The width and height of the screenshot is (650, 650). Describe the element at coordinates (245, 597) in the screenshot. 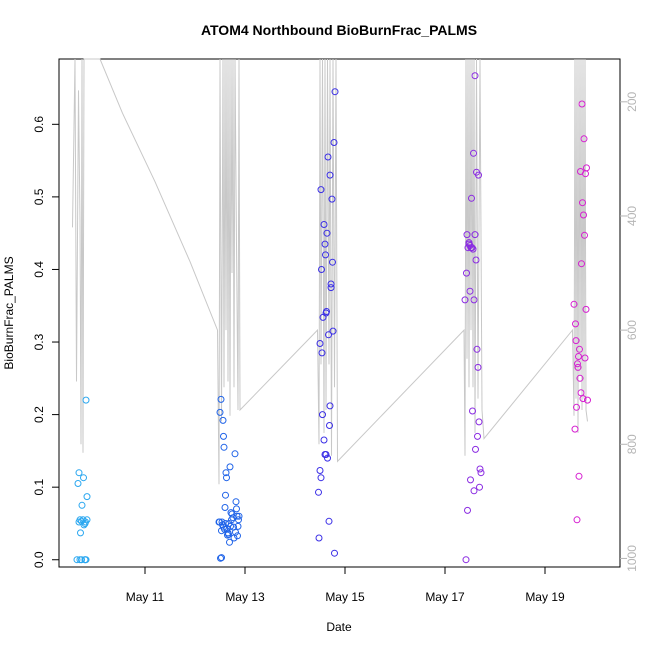

I see `x-tick-label: May 13` at that location.